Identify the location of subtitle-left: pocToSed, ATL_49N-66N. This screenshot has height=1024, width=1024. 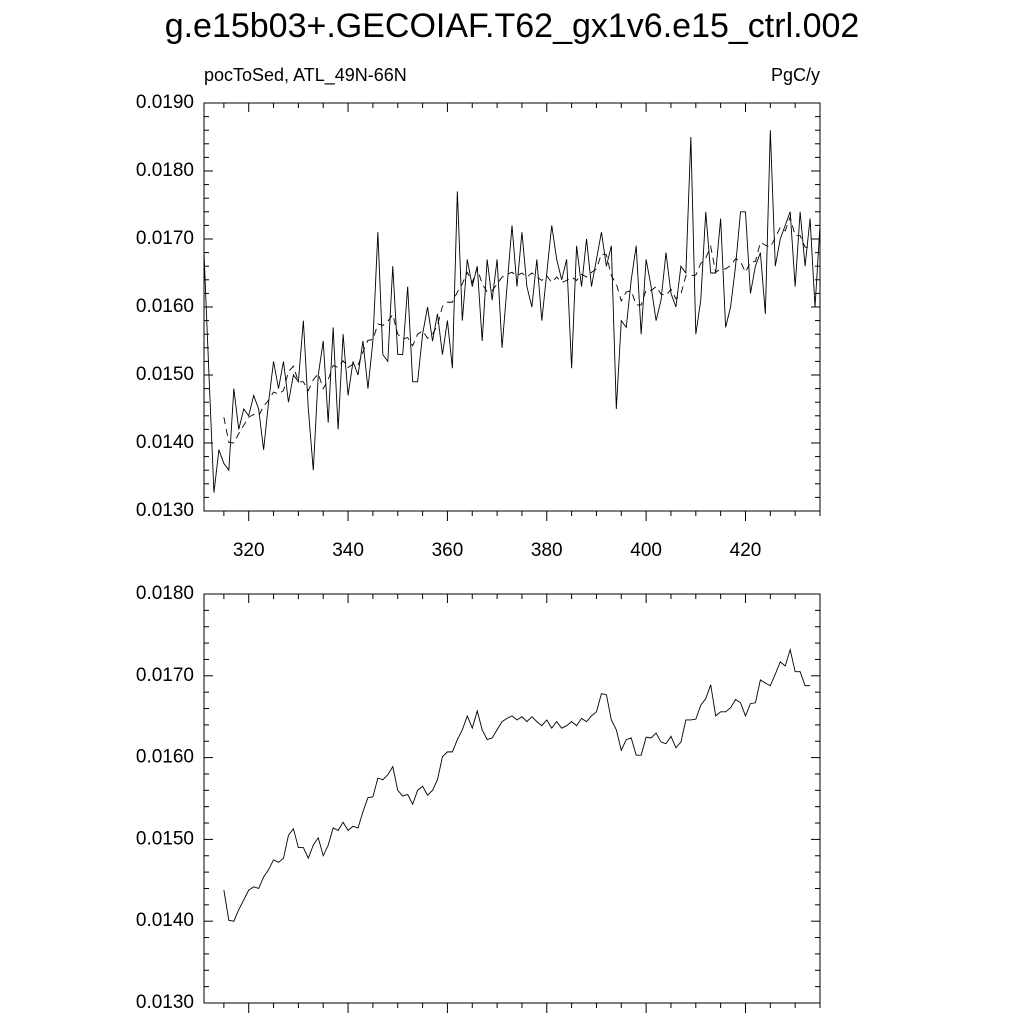
(305, 75).